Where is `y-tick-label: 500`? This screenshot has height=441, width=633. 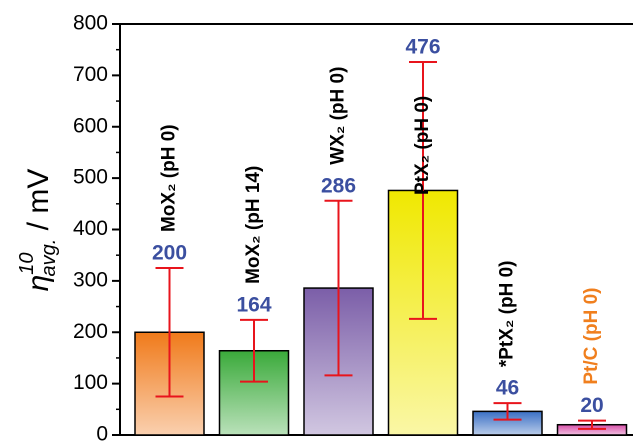 y-tick-label: 500 is located at coordinates (90, 177).